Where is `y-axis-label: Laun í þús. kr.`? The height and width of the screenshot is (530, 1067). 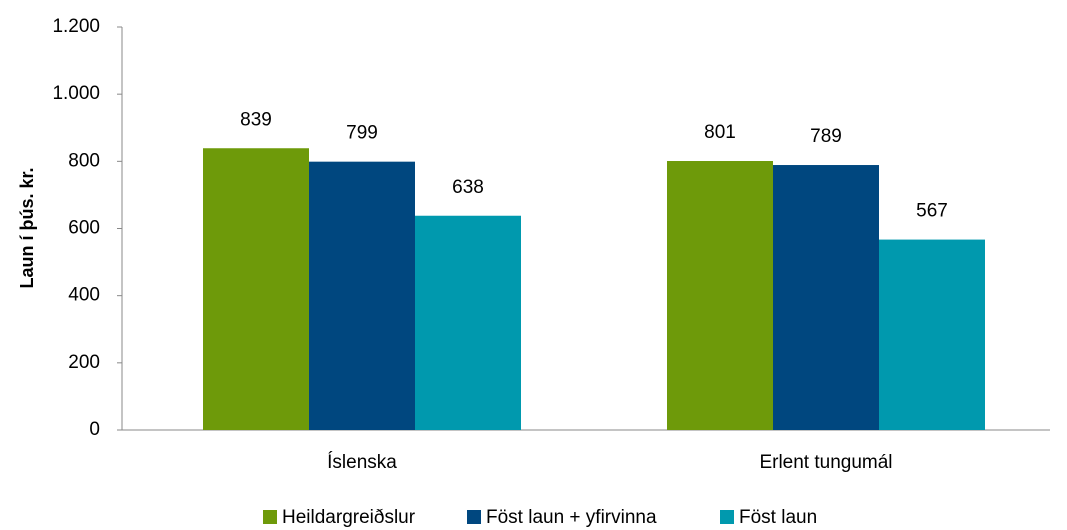 y-axis-label: Laun í þús. kr. is located at coordinates (27, 227).